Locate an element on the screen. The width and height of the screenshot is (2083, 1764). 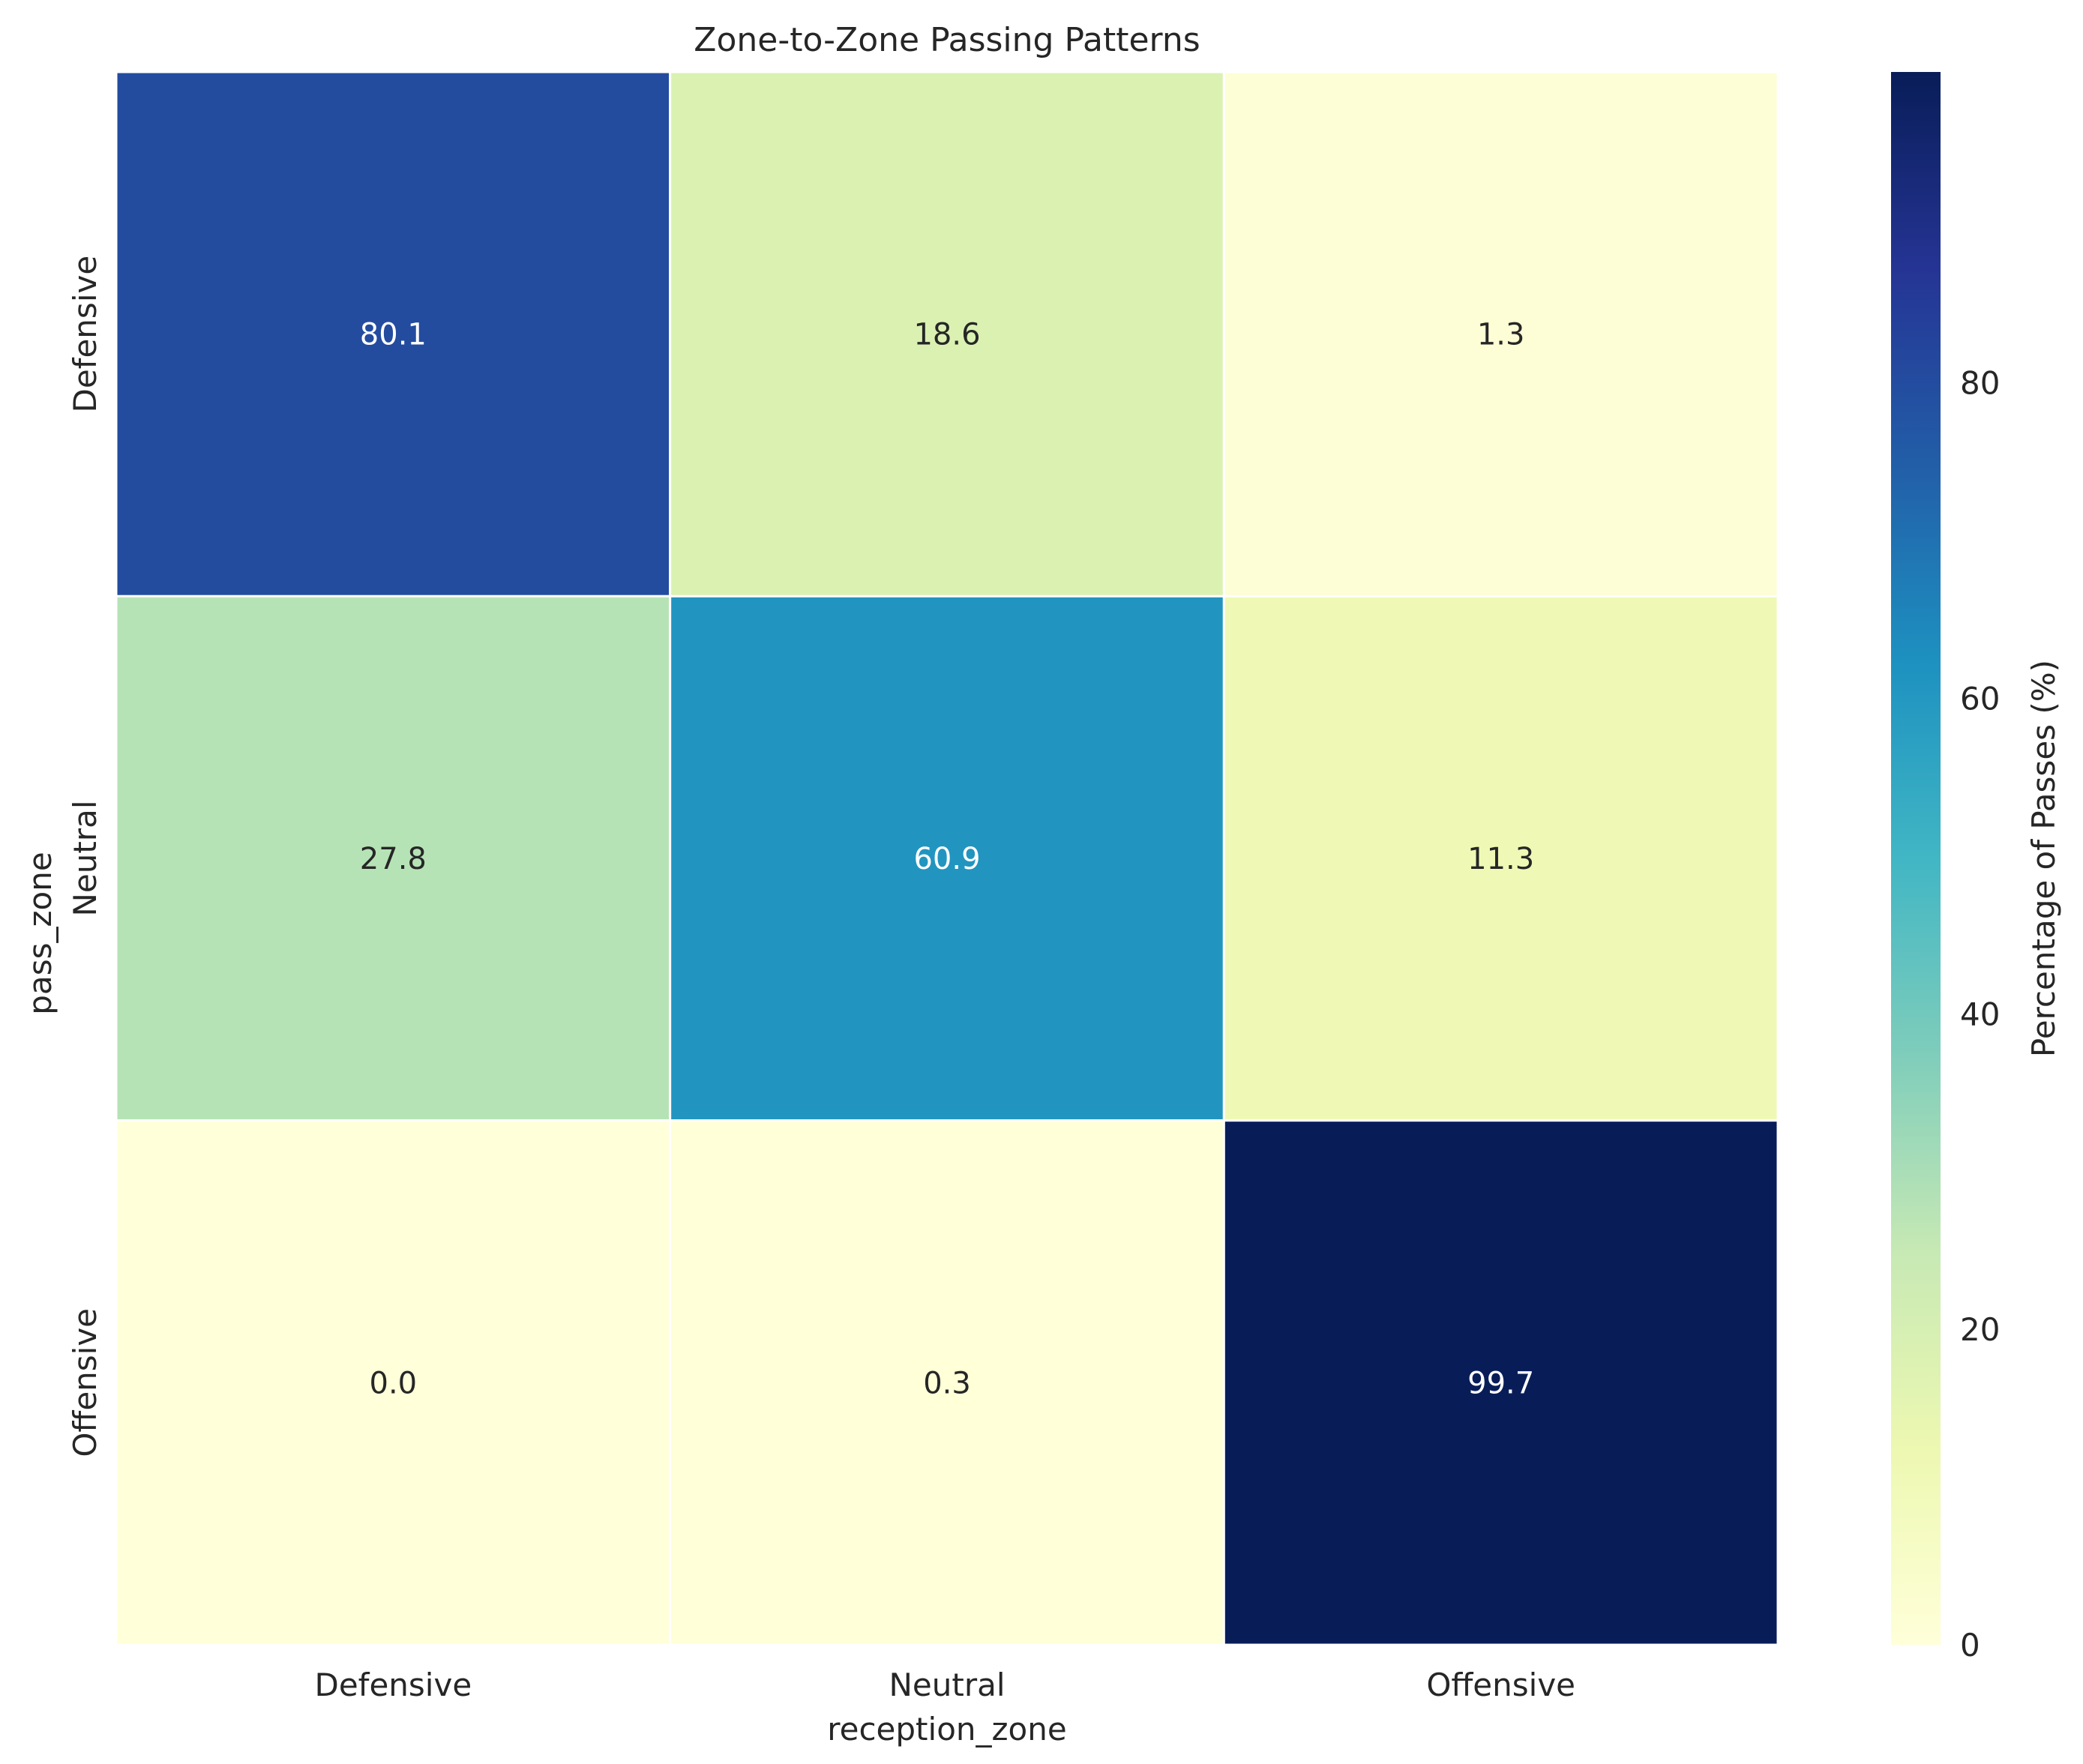
cell-value-label: 80.1 is located at coordinates (393, 335).